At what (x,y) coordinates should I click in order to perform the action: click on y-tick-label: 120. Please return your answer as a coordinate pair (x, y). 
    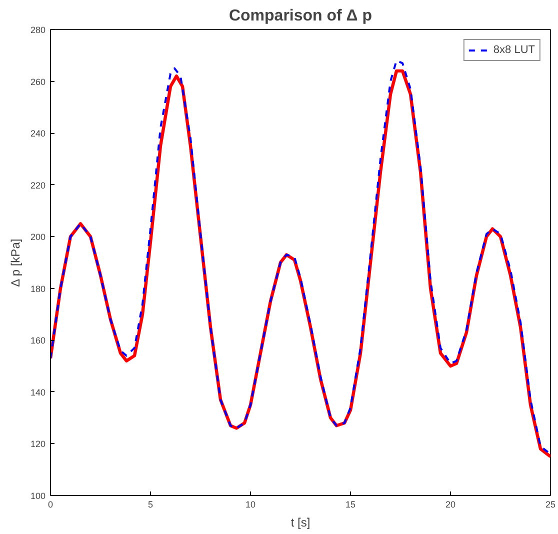
    Looking at the image, I should click on (38, 444).